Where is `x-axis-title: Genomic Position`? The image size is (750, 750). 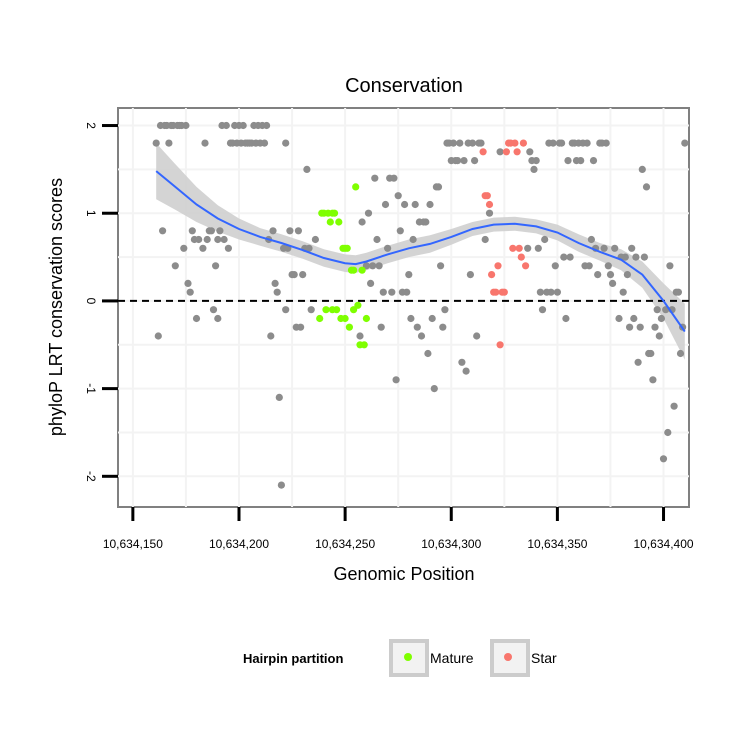 x-axis-title: Genomic Position is located at coordinates (403, 574).